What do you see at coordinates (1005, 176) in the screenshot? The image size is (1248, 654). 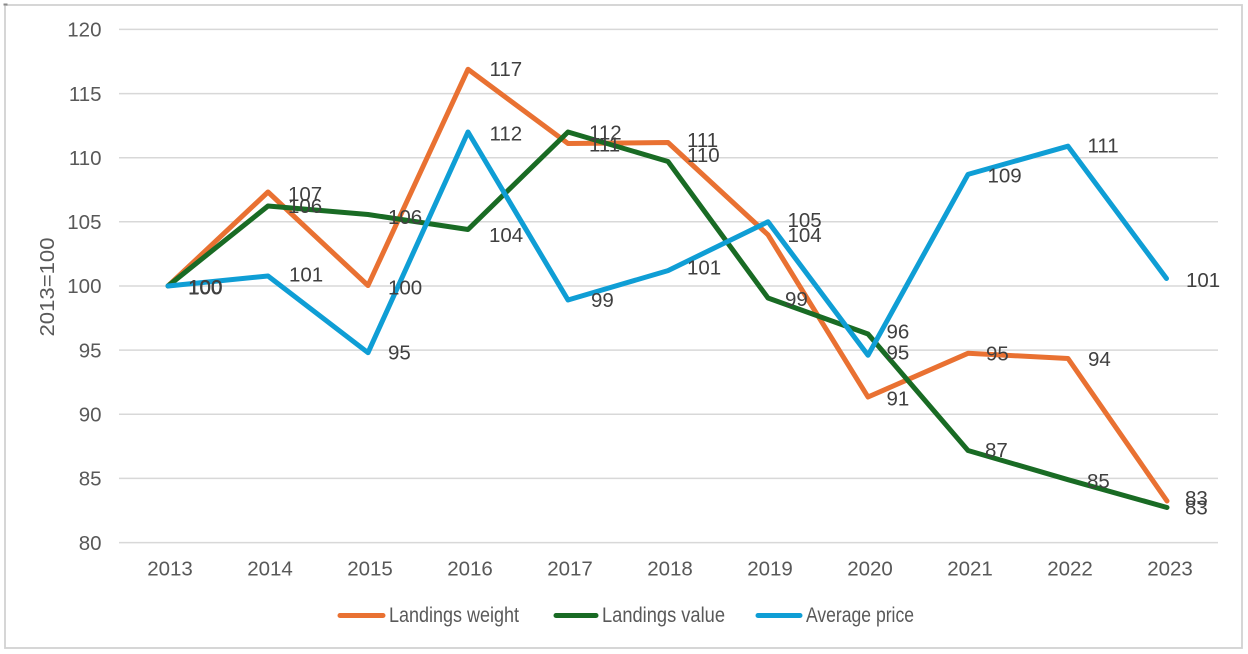 I see `svg-text: 109` at bounding box center [1005, 176].